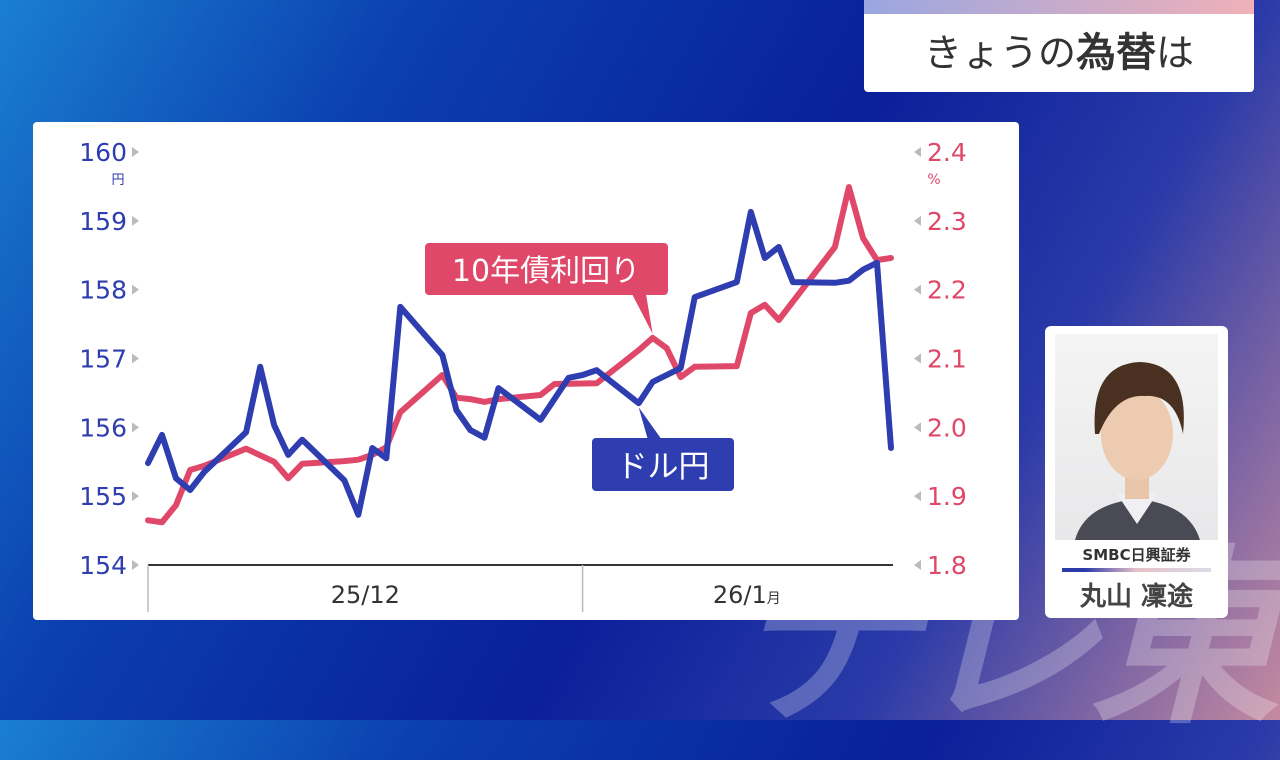 The image size is (1280, 760). I want to click on name-divider, so click(1136, 570).